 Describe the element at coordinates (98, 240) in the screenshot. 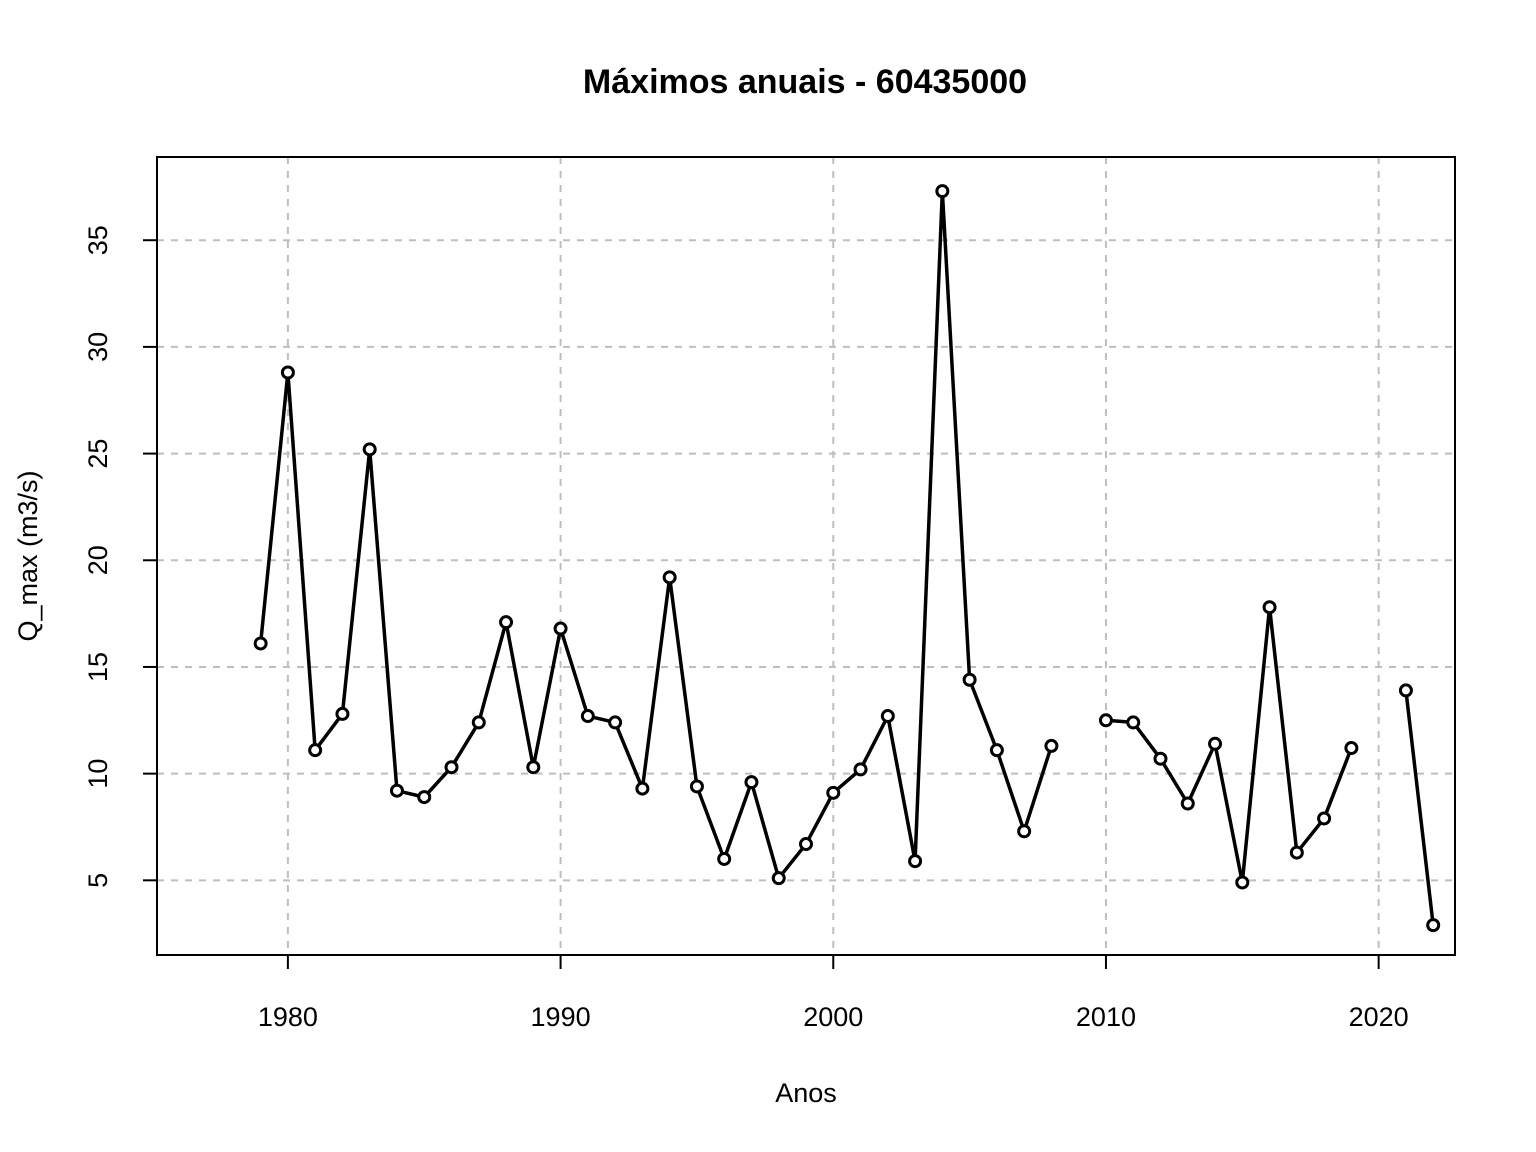

I see `y-tick-label: 35` at that location.